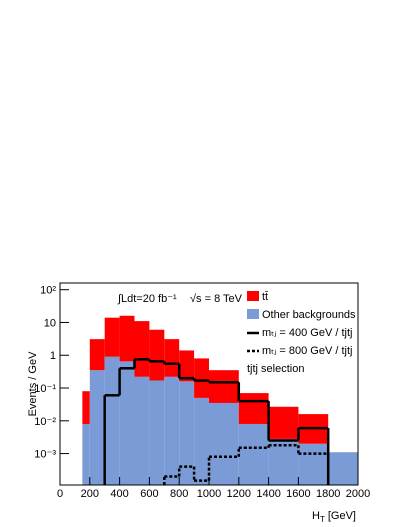 Image resolution: width=407 pixels, height=527 pixels. Describe the element at coordinates (45, 389) in the screenshot. I see `y-tick-label: 10⁻¹` at that location.